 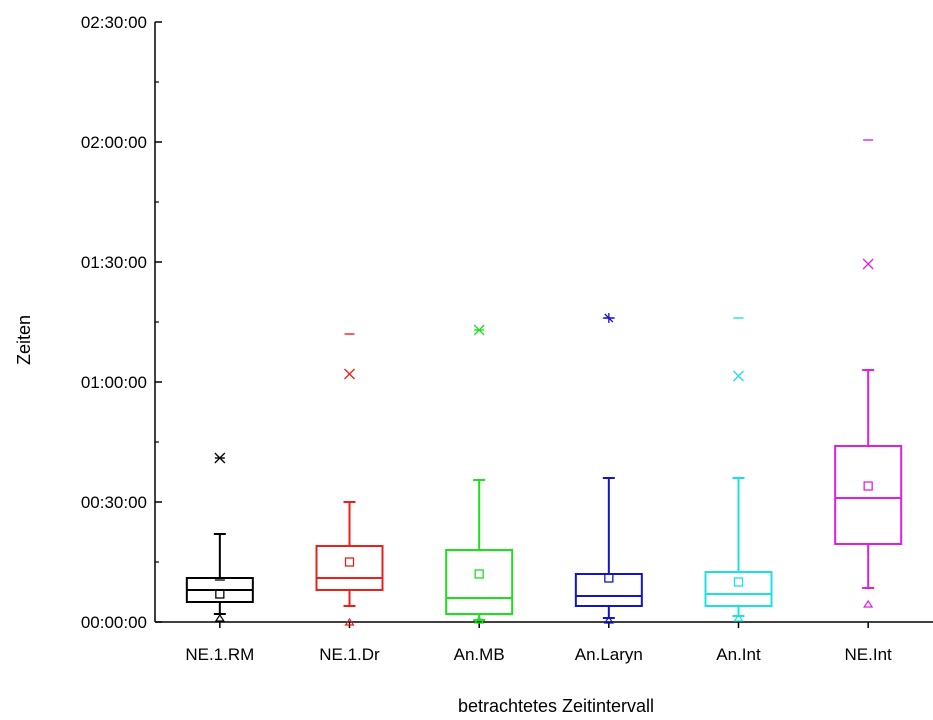 What do you see at coordinates (114, 22) in the screenshot?
I see `y-tick-label: 02:30:00` at bounding box center [114, 22].